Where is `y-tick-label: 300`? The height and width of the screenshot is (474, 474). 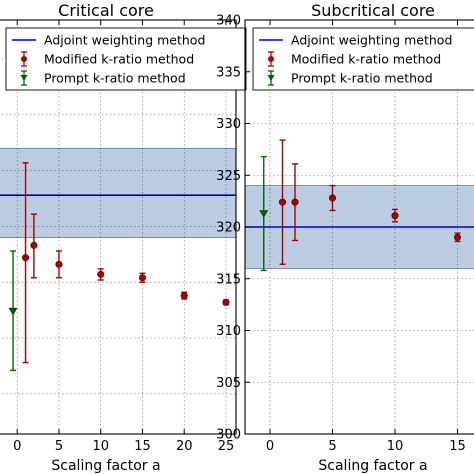 y-tick-label: 300 is located at coordinates (228, 435).